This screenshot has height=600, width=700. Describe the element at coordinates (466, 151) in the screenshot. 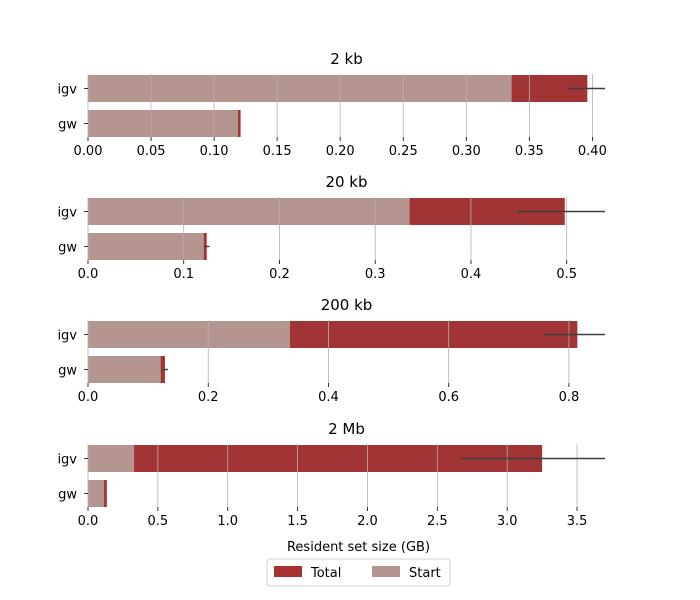

I see `x-tick-label: 0.30` at that location.